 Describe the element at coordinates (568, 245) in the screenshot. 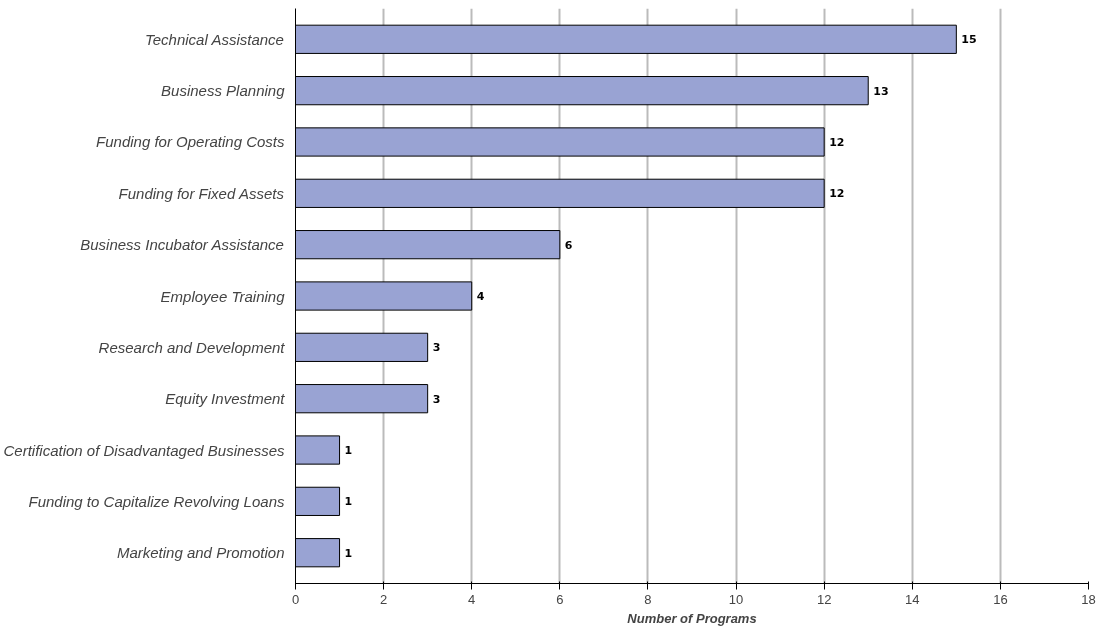

I see `data-label: 6` at that location.